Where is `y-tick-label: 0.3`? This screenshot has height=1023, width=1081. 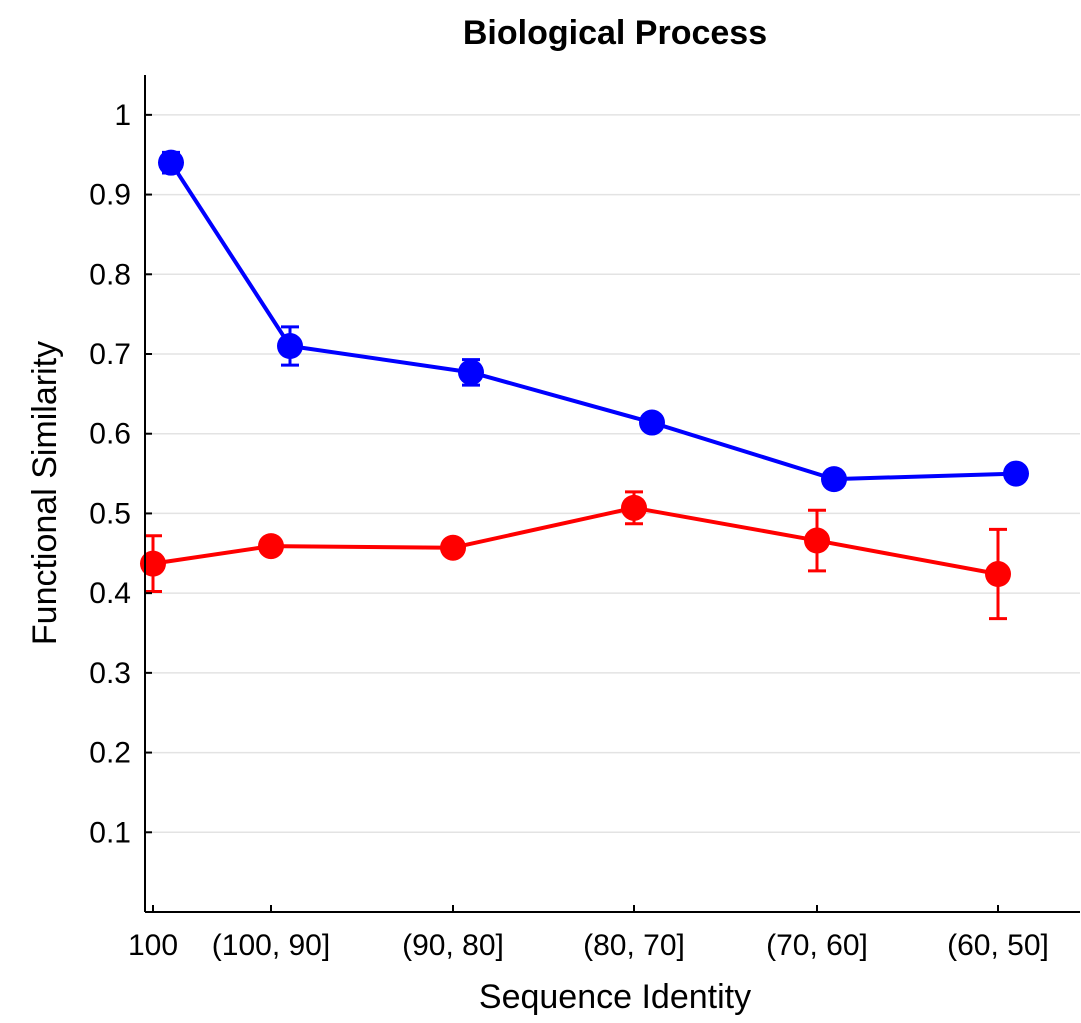
y-tick-label: 0.3 is located at coordinates (110, 673).